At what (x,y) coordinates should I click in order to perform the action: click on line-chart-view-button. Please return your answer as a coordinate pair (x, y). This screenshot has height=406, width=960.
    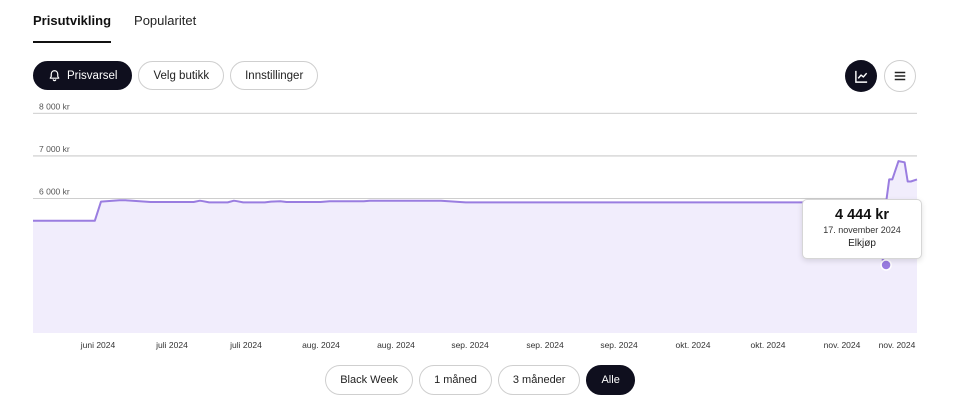
    Looking at the image, I should click on (861, 76).